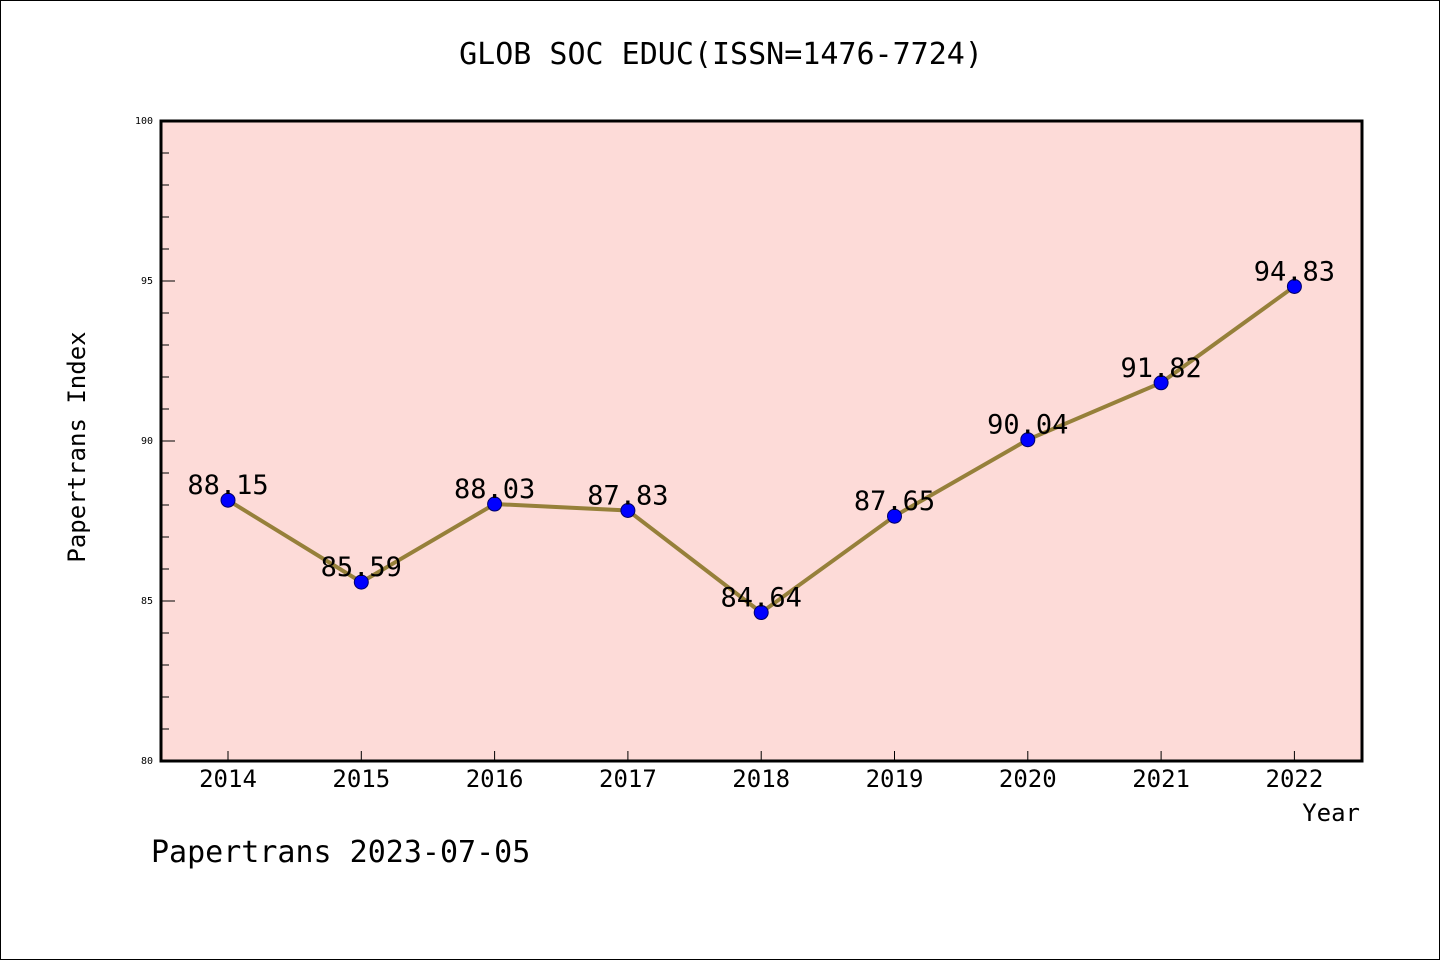  I want to click on x-tick-label: 2021, so click(1161, 779).